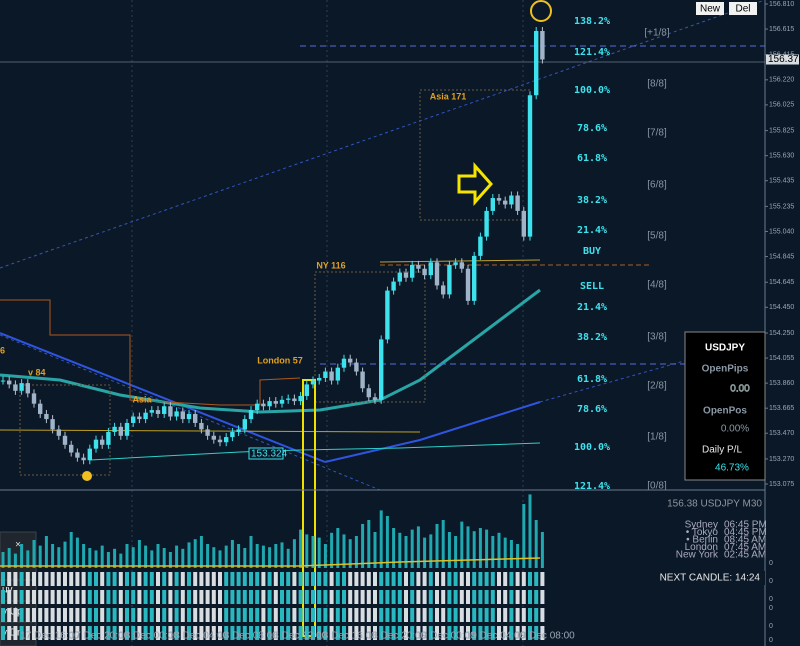 The width and height of the screenshot is (800, 646). Describe the element at coordinates (781, 181) in the screenshot. I see `price-tick-label: 155.435` at that location.